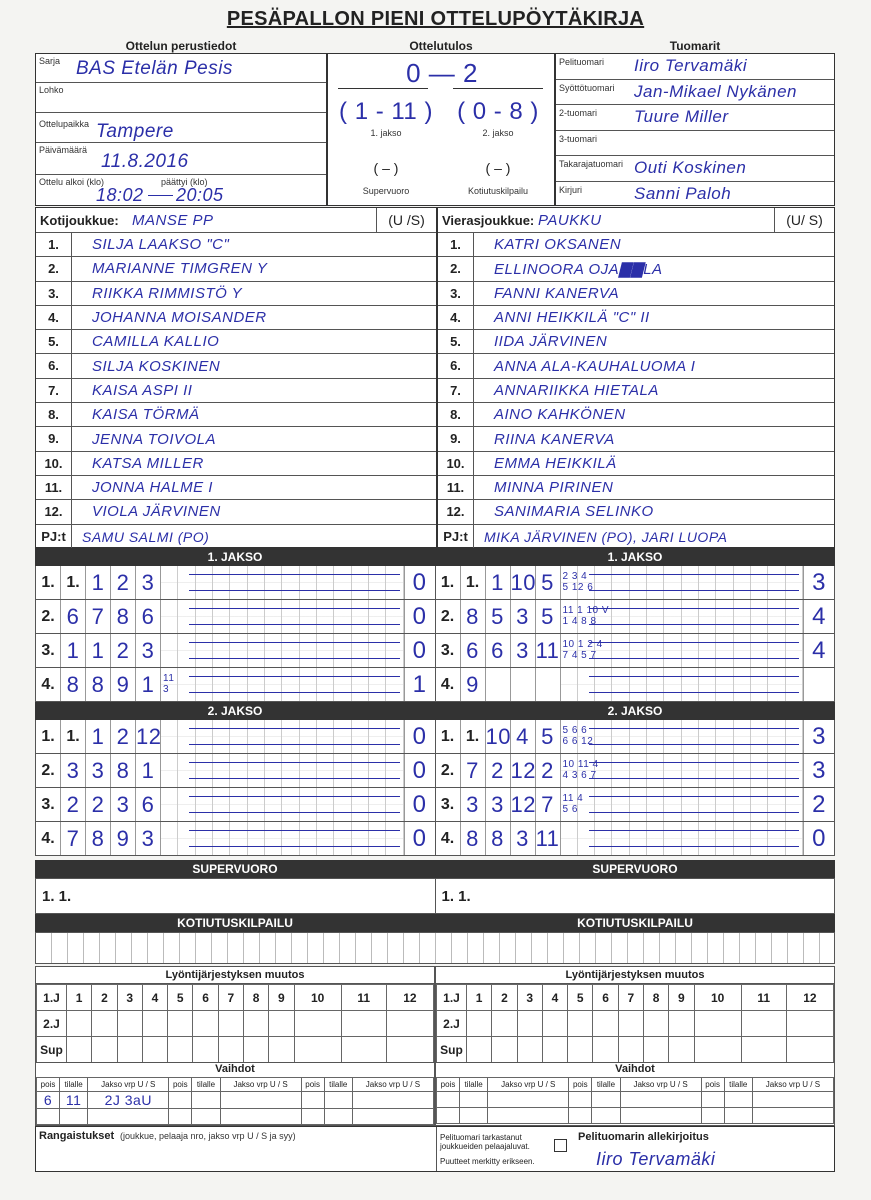 The height and width of the screenshot is (1200, 871). I want to click on team-name: PAUKKU, so click(570, 220).